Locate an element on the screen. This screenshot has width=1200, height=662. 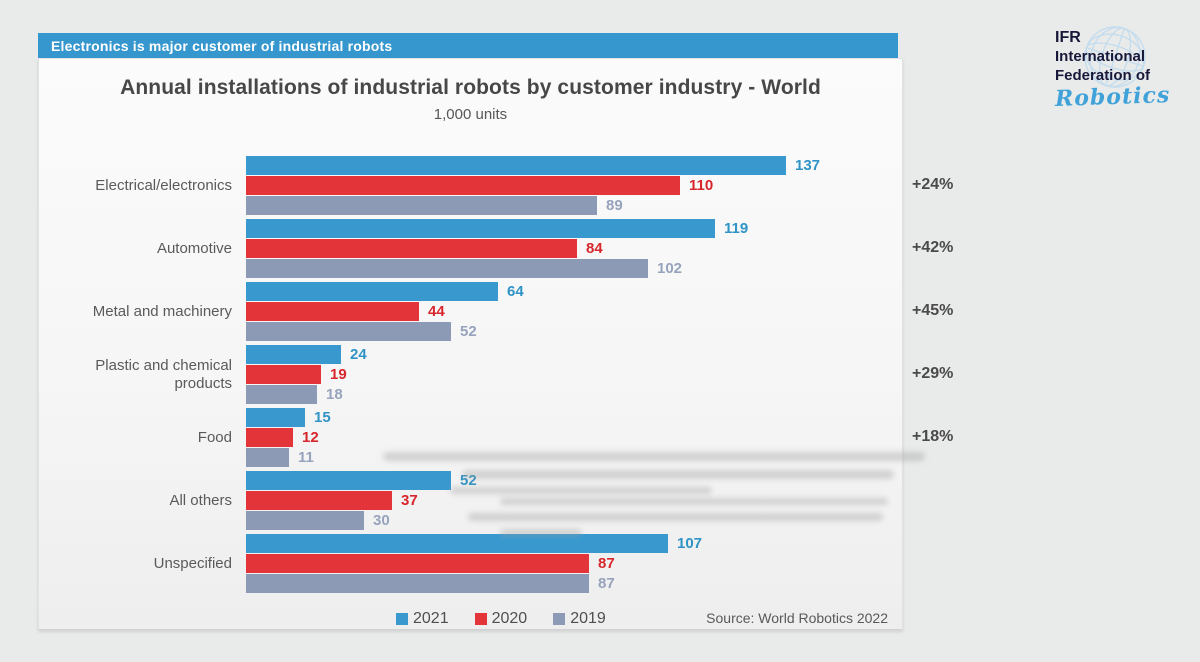
bar-row: 102 is located at coordinates (497, 268).